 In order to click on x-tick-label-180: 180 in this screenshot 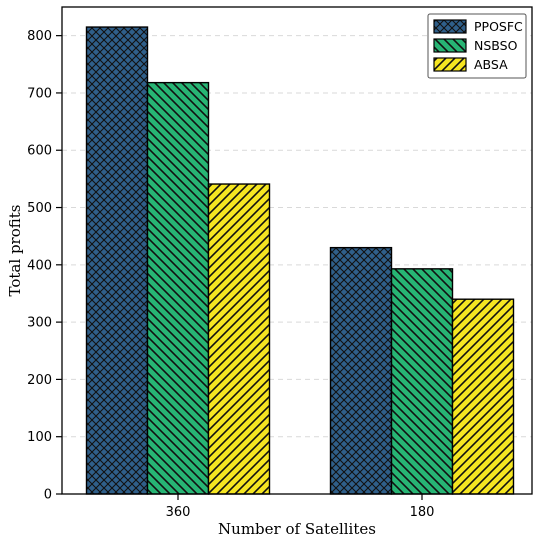, I will do `click(422, 512)`.